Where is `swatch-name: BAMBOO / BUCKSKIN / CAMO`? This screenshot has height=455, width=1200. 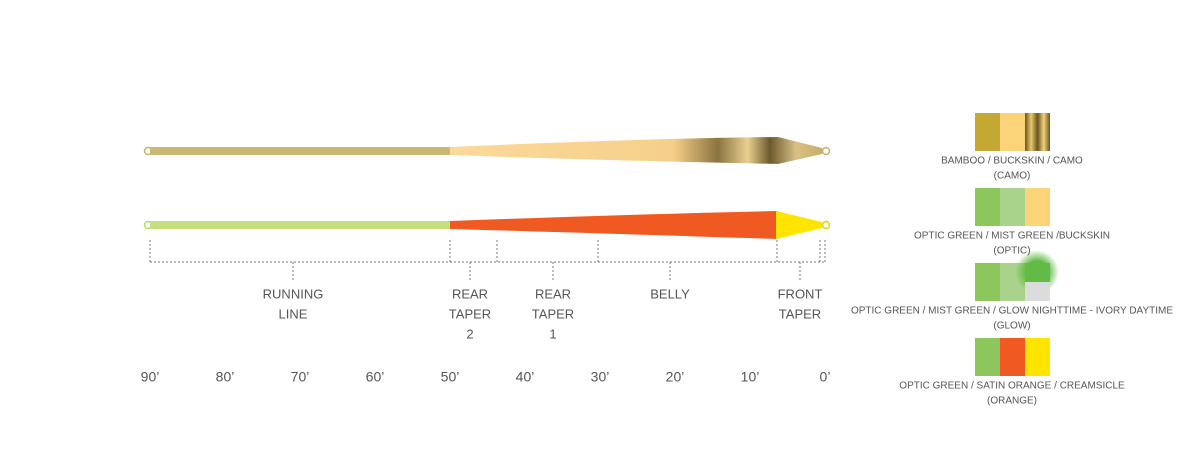 swatch-name: BAMBOO / BUCKSKIN / CAMO is located at coordinates (1012, 161).